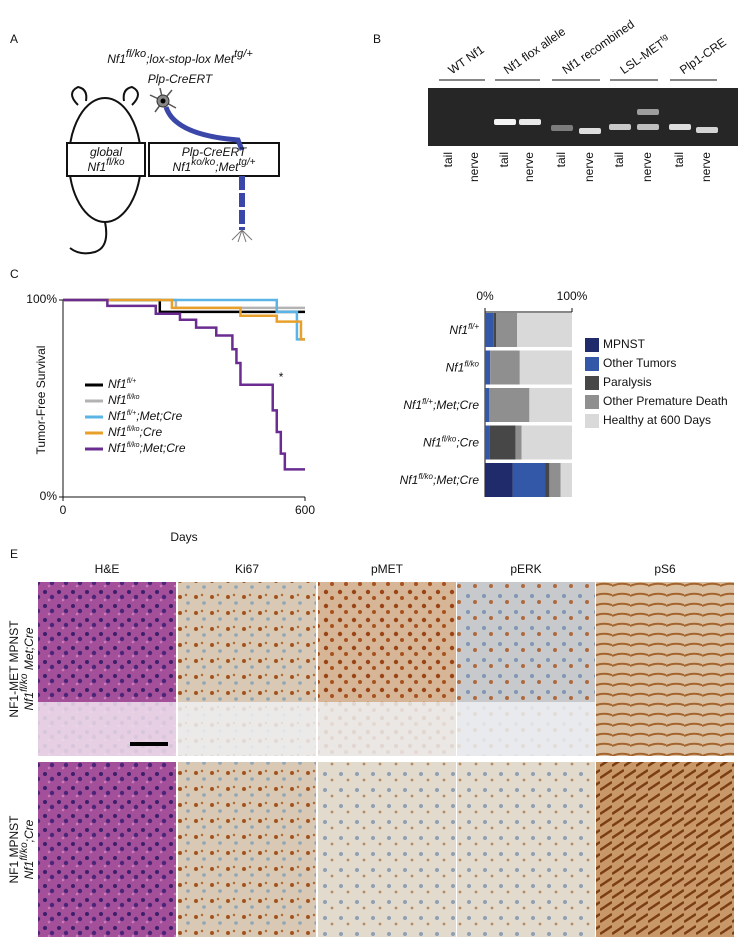  Describe the element at coordinates (135, 432) in the screenshot. I see `legend-label: Nf1fl/ko;Cre` at that location.